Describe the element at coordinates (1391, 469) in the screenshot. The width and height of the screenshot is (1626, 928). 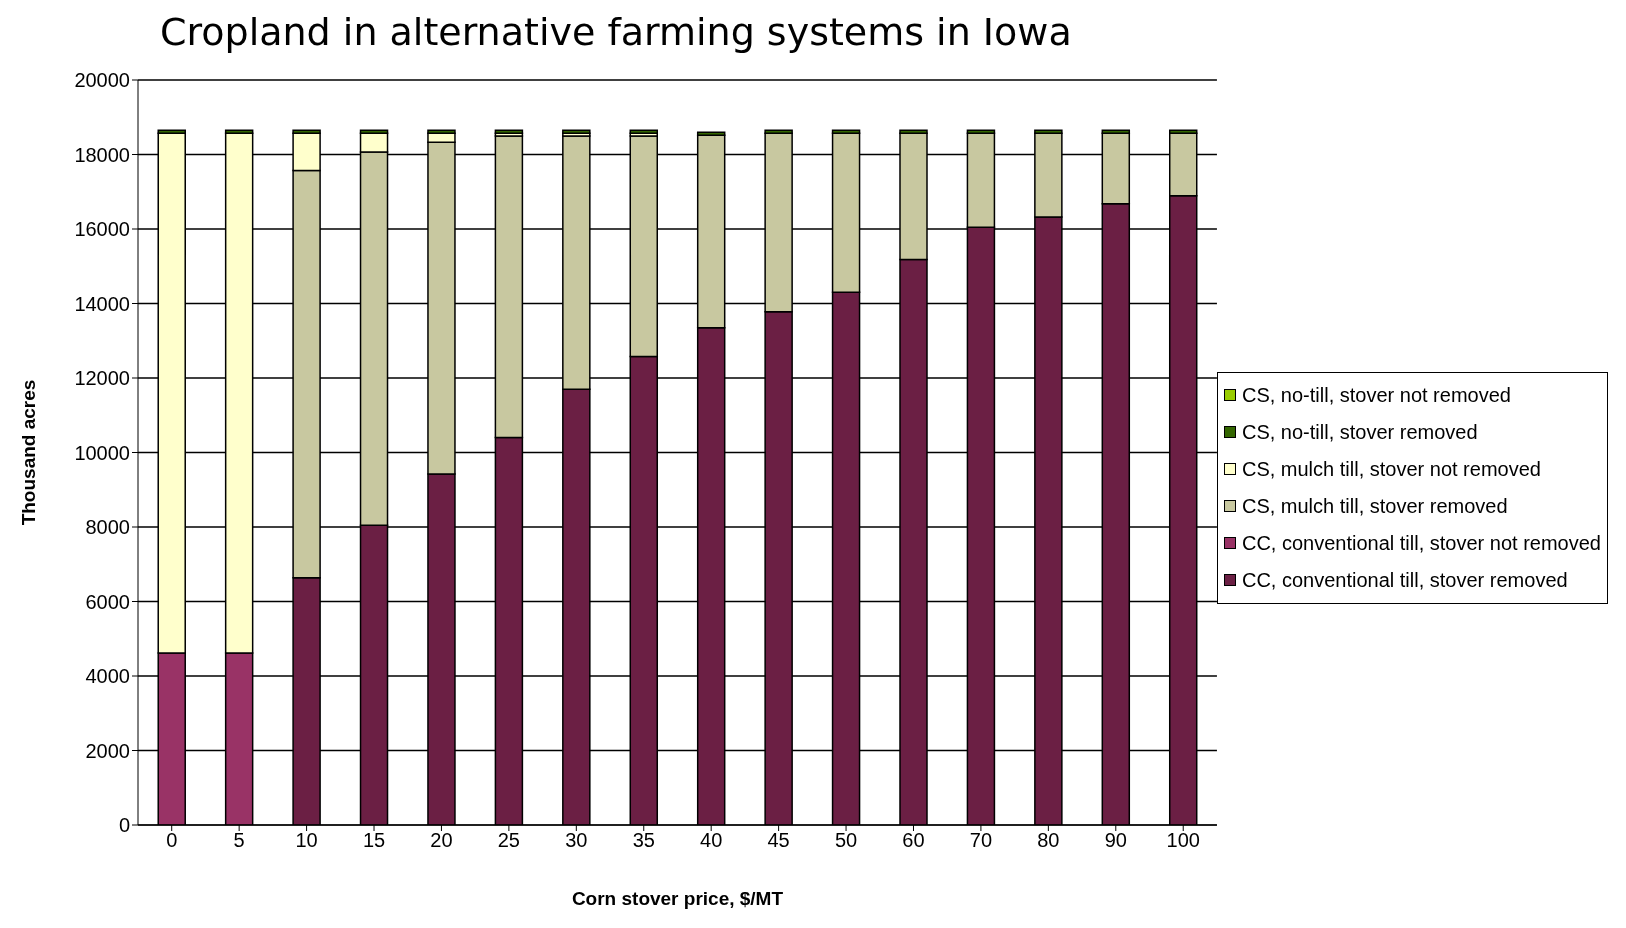
I see `legend-label: CS, mulch till, stover not removed` at that location.